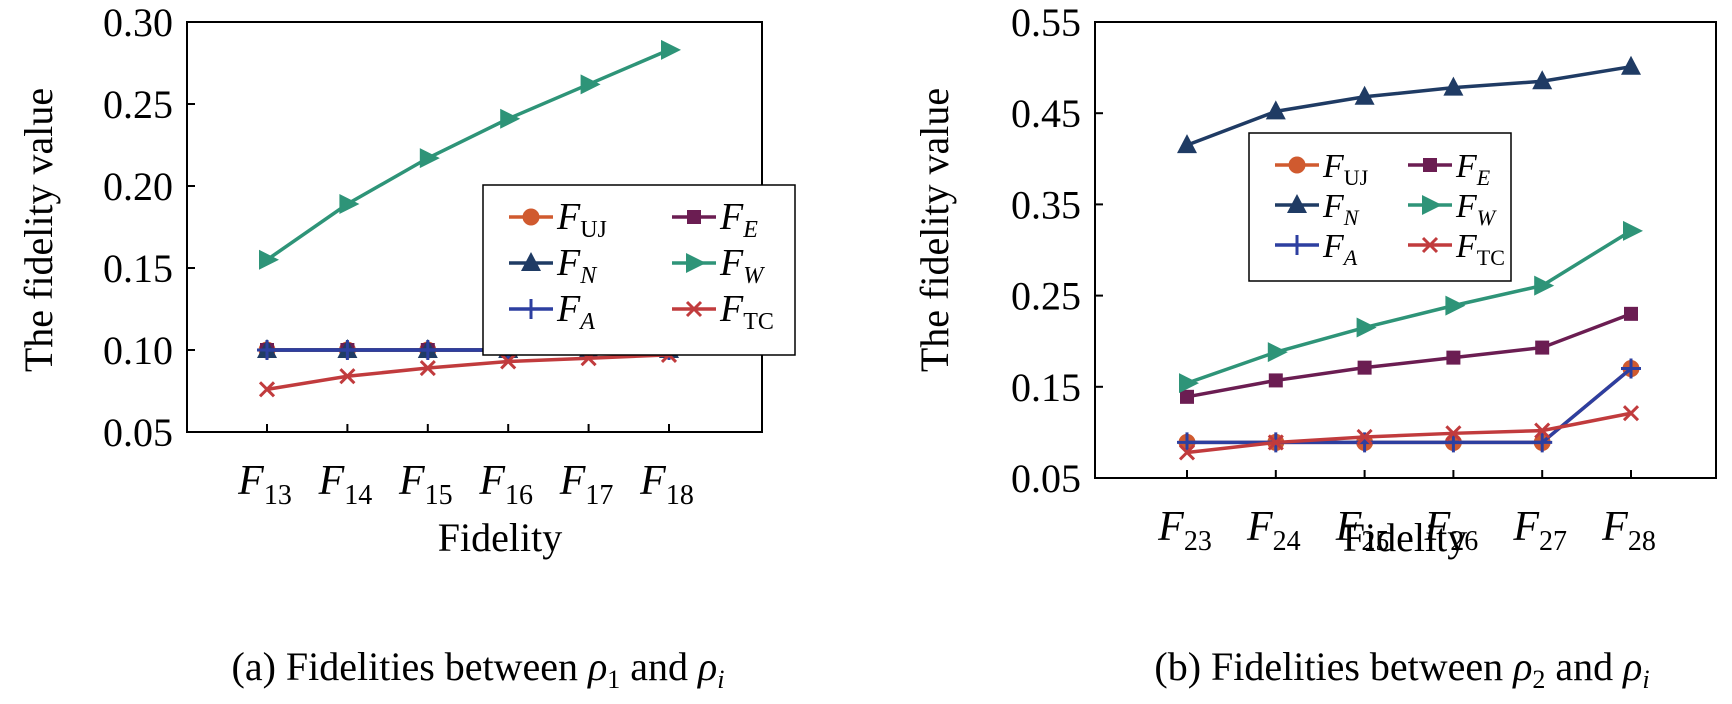 The image size is (1732, 704). What do you see at coordinates (278, 495) in the screenshot?
I see `x-tick-label-sub: 13` at bounding box center [278, 495].